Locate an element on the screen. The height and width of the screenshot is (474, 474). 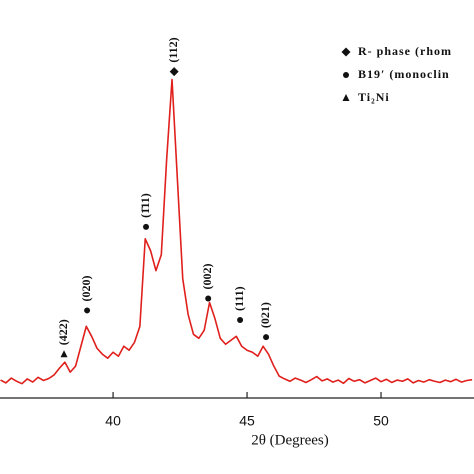
peak-label: (1̄11) is located at coordinates (145, 205).